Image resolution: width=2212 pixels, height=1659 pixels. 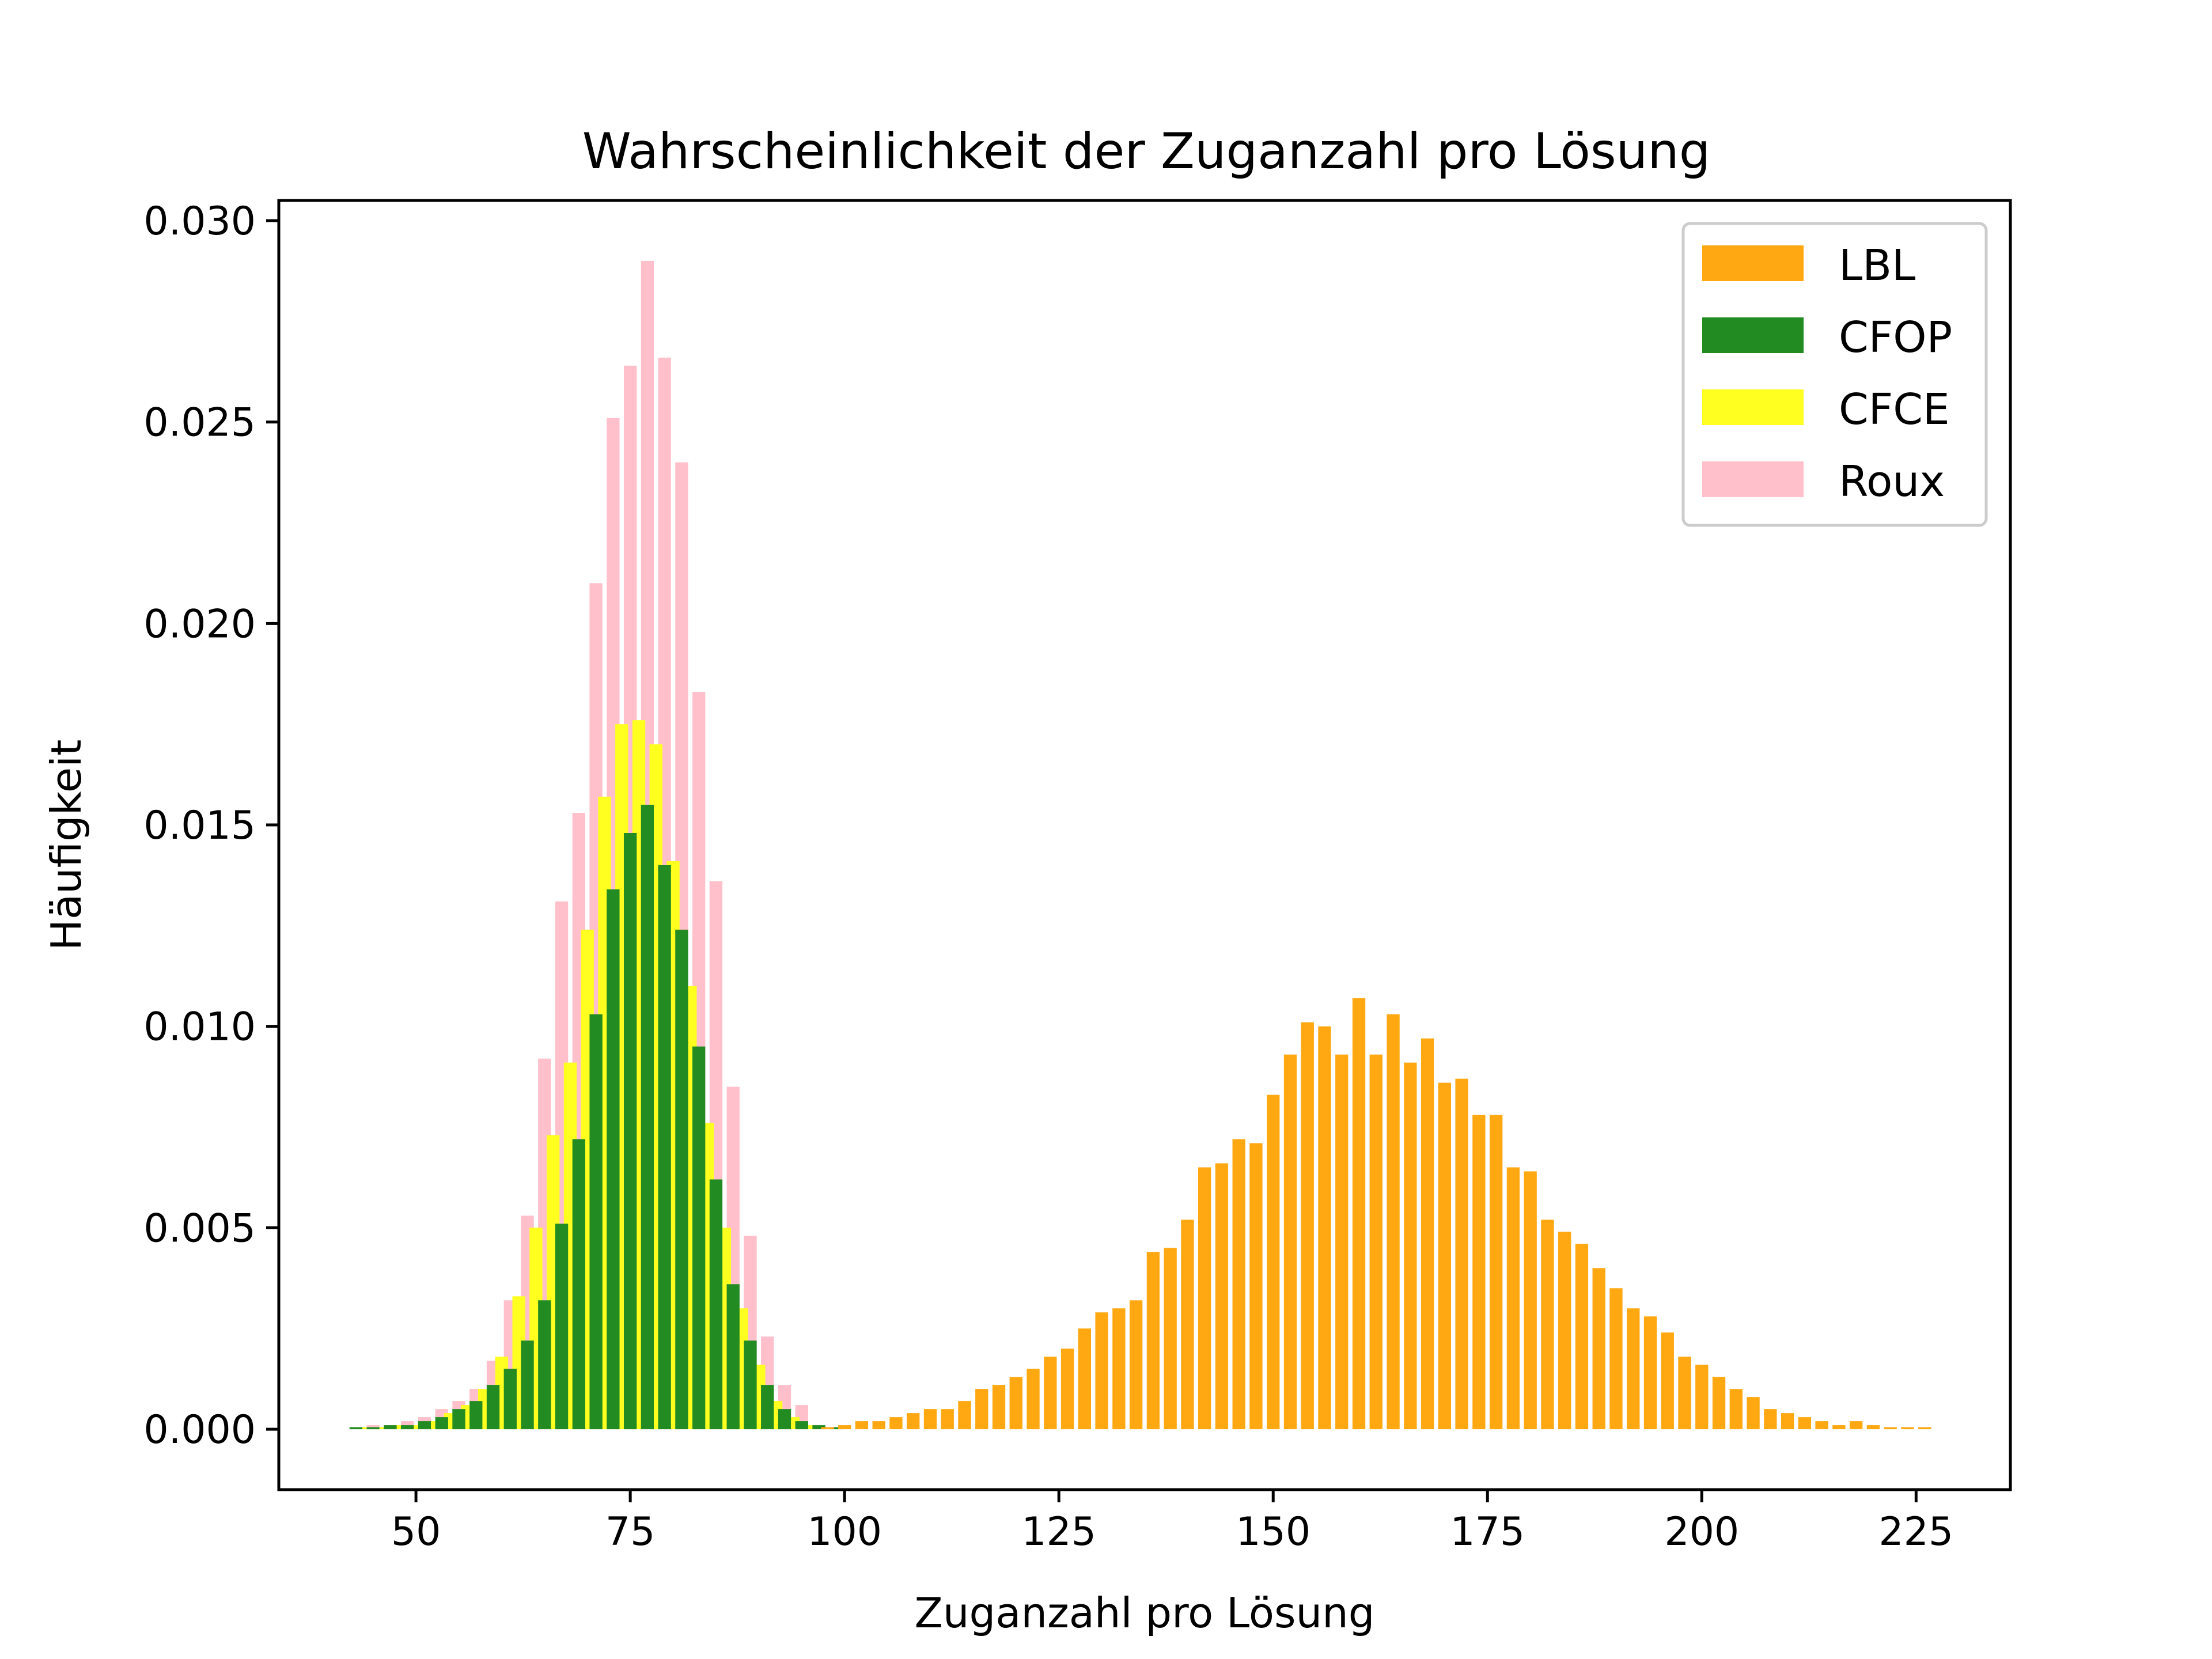 I want to click on legend-frame, so click(x=1834, y=374).